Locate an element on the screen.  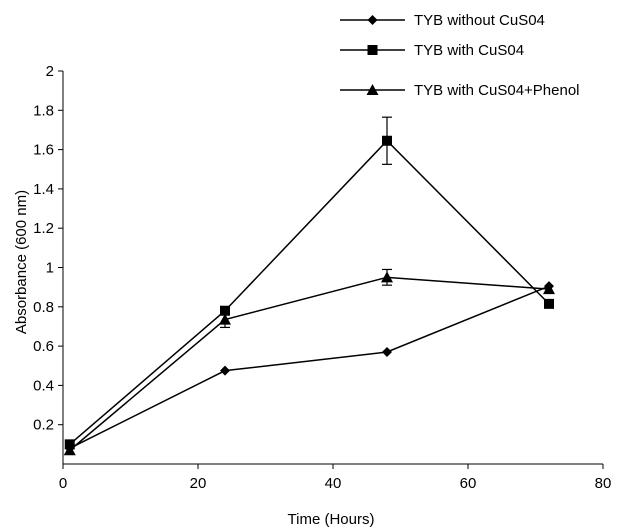
legend-item: TYB without CuS04 is located at coordinates (442, 20).